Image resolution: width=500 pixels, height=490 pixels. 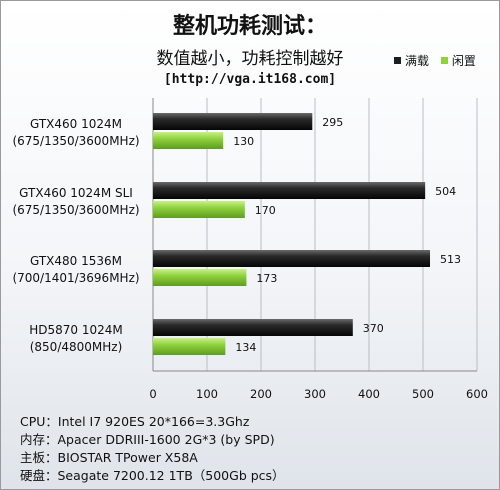 I want to click on x-tick-label: 200, so click(x=261, y=394).